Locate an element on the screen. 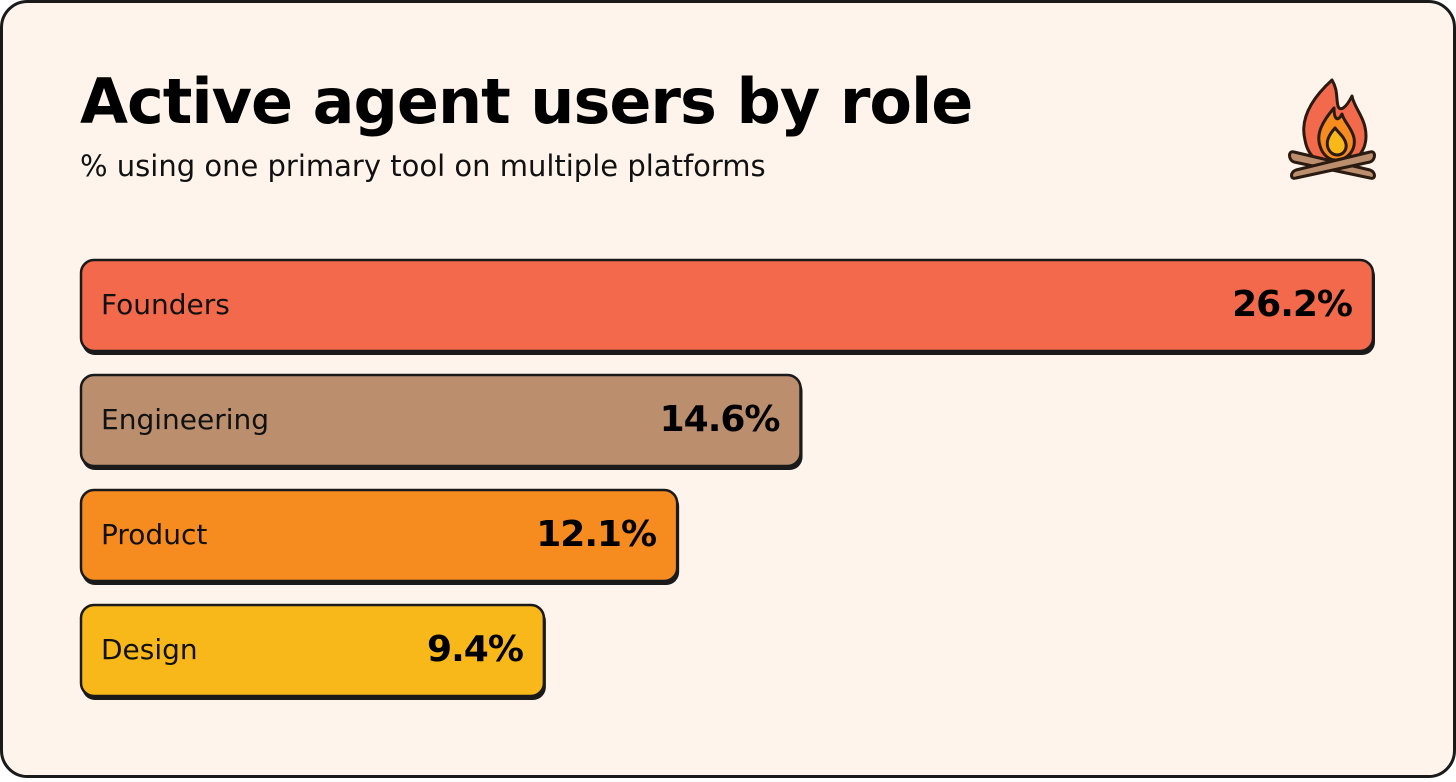 The height and width of the screenshot is (782, 1456). category-label: Design is located at coordinates (149, 649).